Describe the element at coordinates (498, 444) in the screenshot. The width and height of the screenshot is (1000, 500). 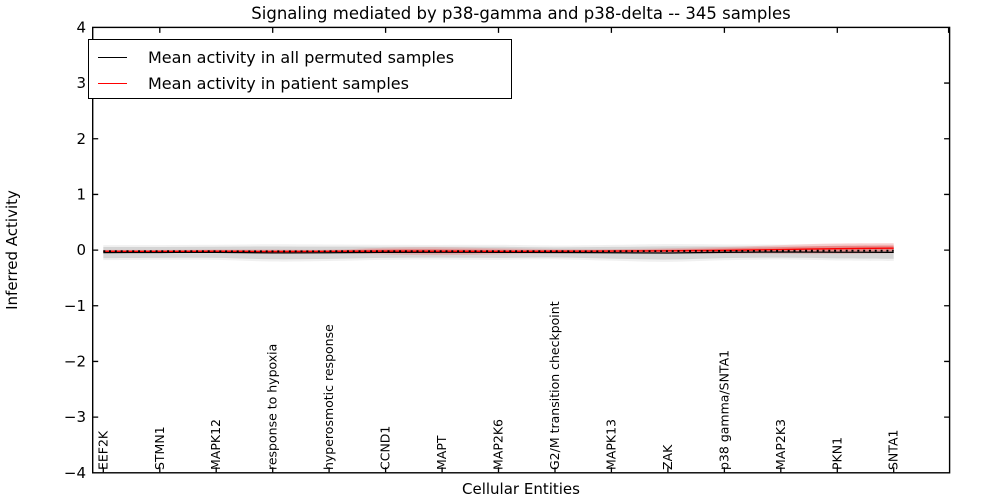
I see `x-tick-label: MAP2K6` at that location.